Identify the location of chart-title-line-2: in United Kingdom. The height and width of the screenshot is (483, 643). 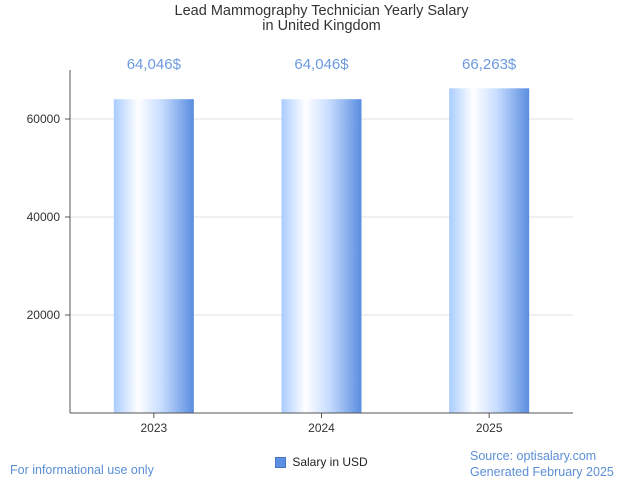
(321, 26).